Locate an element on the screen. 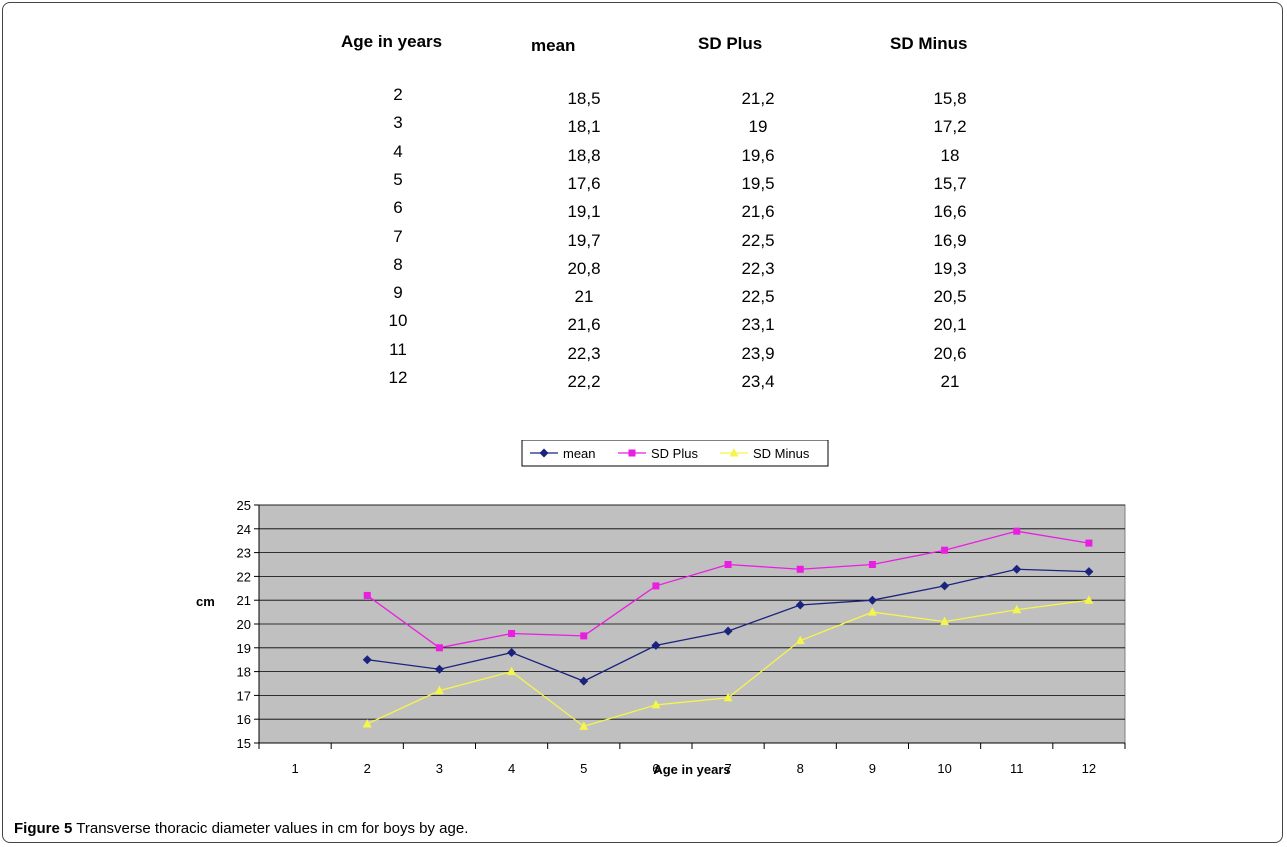 The height and width of the screenshot is (847, 1287). table-header-sd-minus: SD Minus is located at coordinates (929, 43).